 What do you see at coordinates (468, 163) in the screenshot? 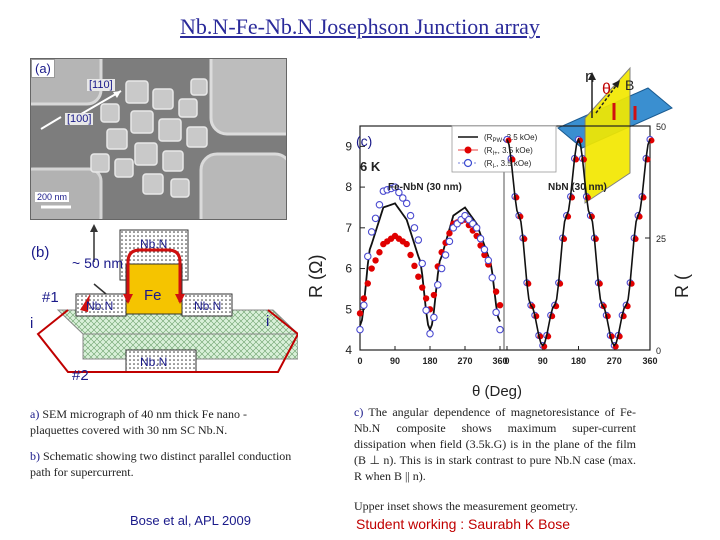
I see `legend-marker-open` at bounding box center [468, 163].